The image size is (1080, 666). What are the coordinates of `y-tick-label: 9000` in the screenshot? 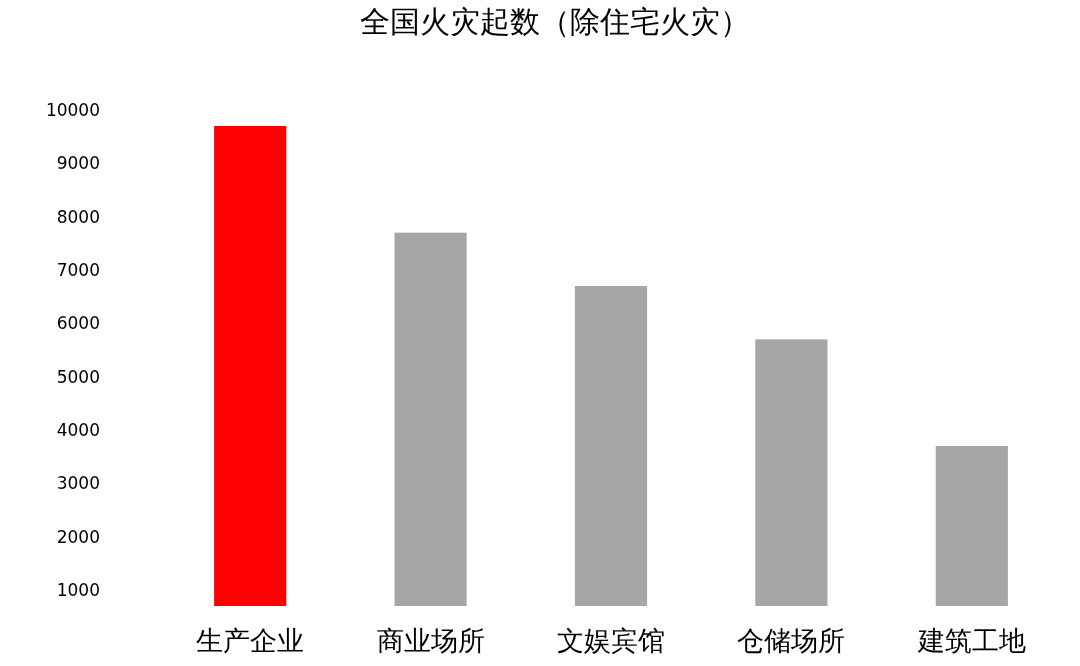 It's located at (78, 163).